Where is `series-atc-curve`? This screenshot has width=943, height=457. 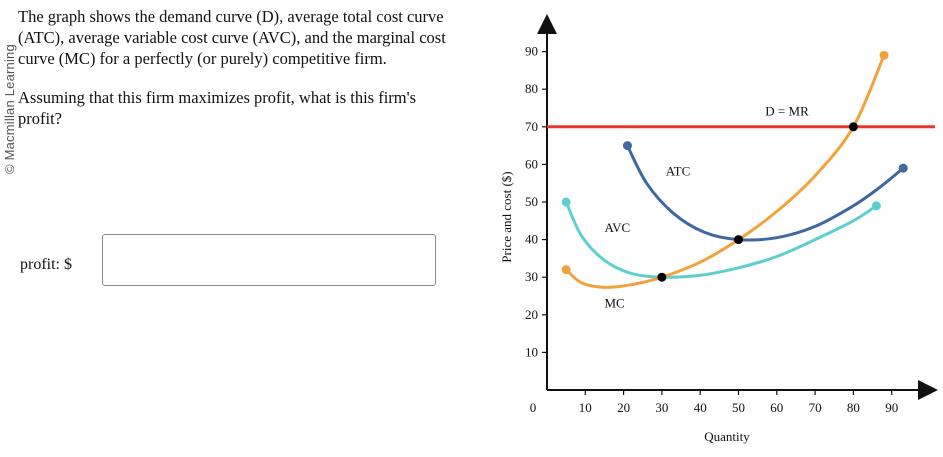
series-atc-curve is located at coordinates (765, 193).